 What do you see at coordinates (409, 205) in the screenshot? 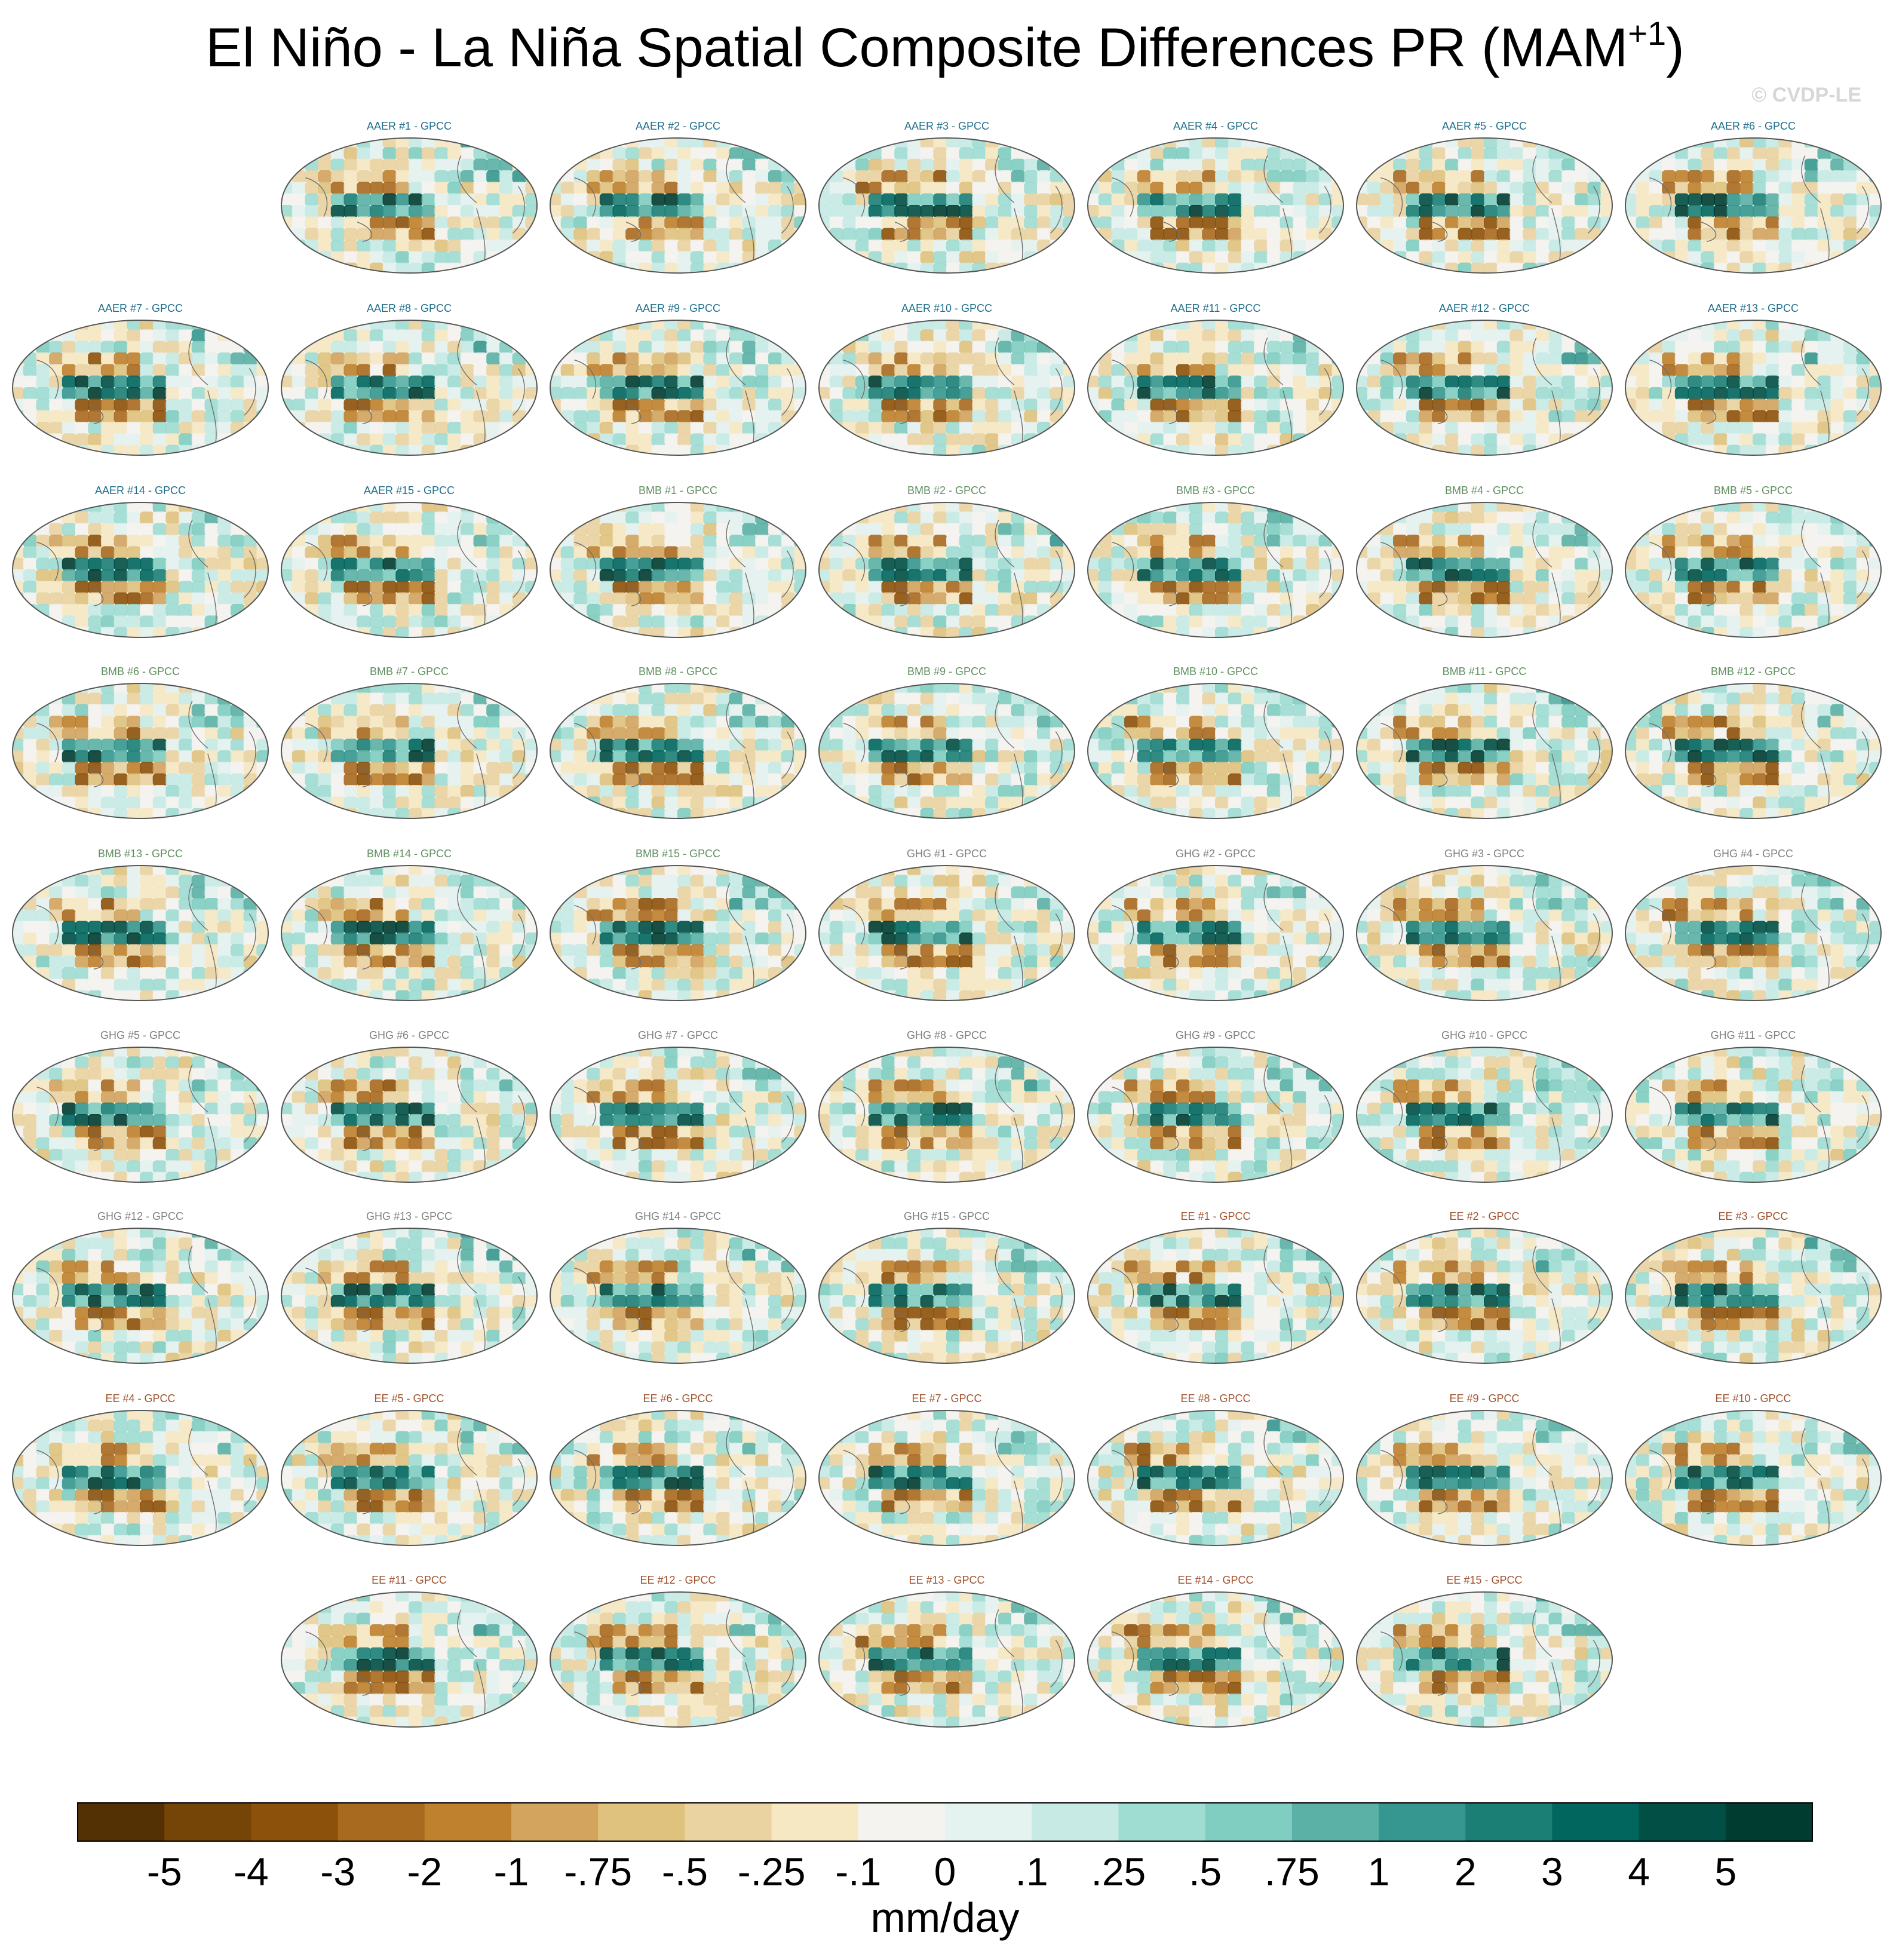
I see `map-field` at bounding box center [409, 205].